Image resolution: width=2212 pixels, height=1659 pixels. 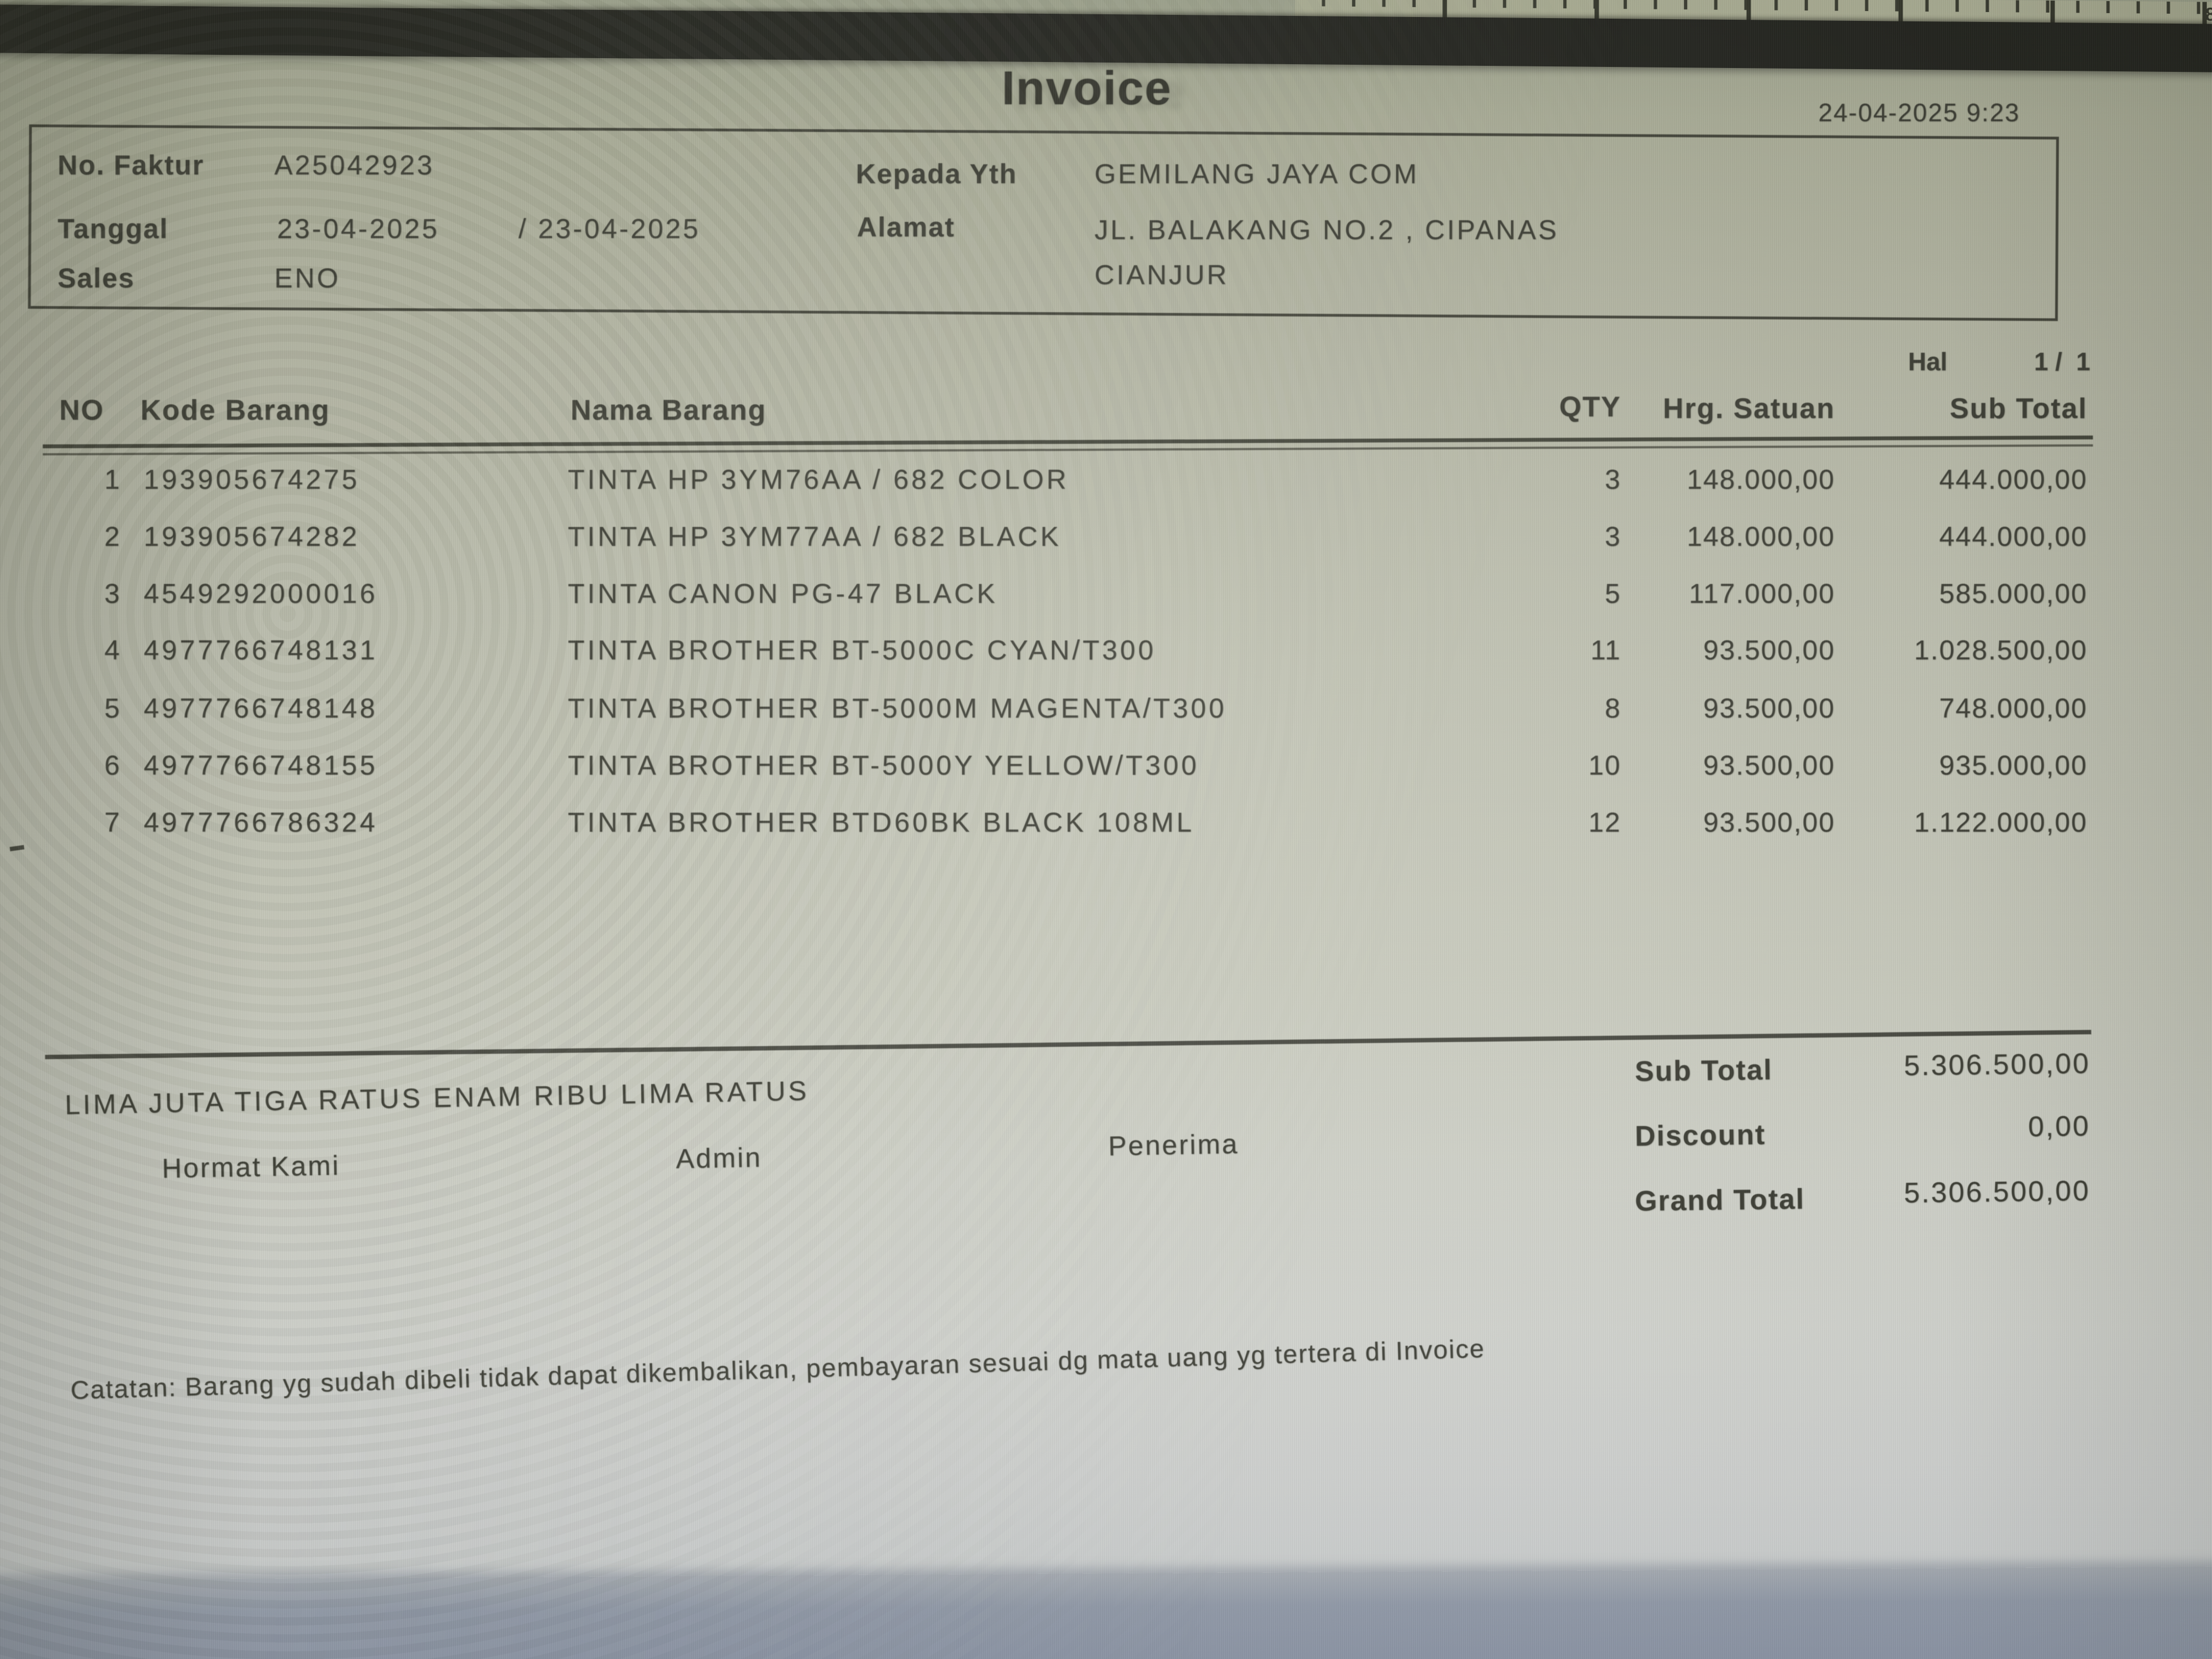 I want to click on tanggal-label: Tanggal, so click(x=113, y=229).